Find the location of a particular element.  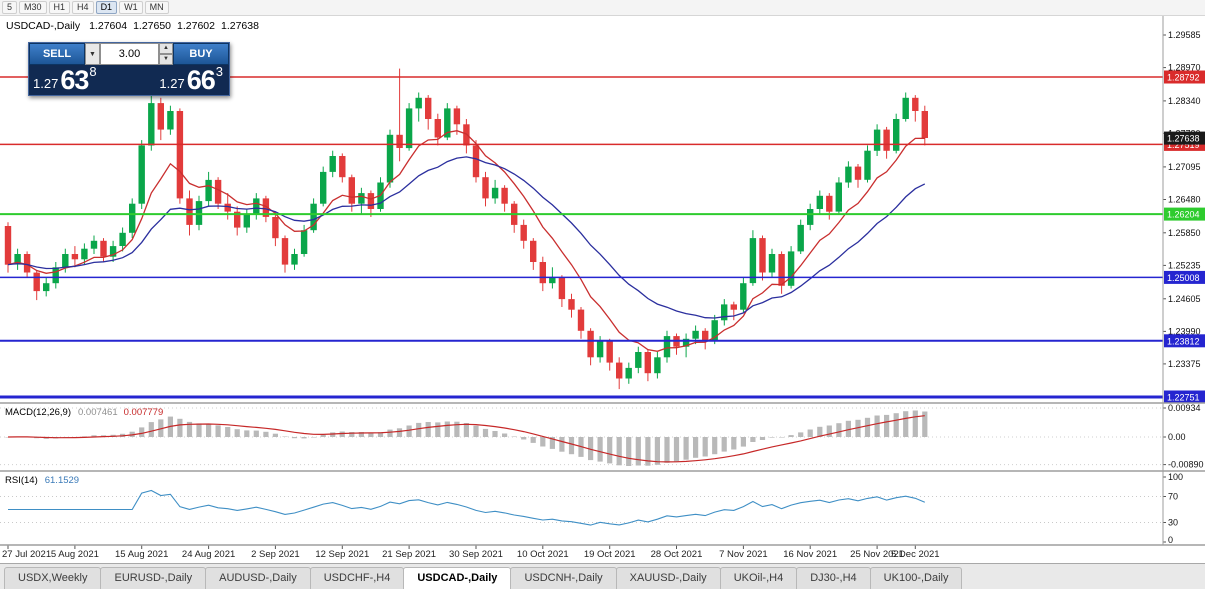

sell-price-big-figure: 1.27 is located at coordinates (46, 83).